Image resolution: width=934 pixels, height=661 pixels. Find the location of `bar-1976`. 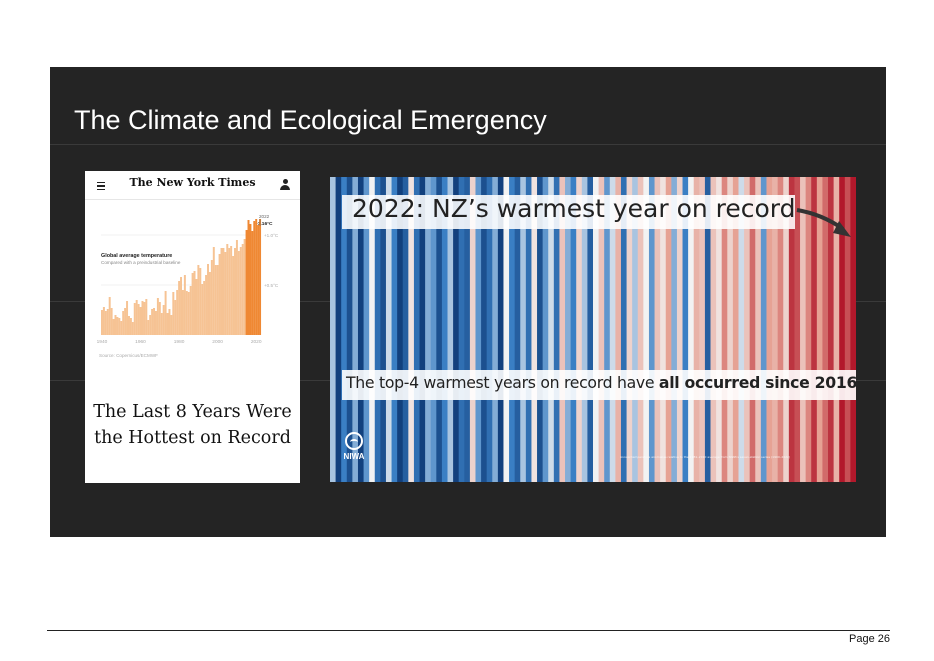

bar-1976 is located at coordinates (171, 325).